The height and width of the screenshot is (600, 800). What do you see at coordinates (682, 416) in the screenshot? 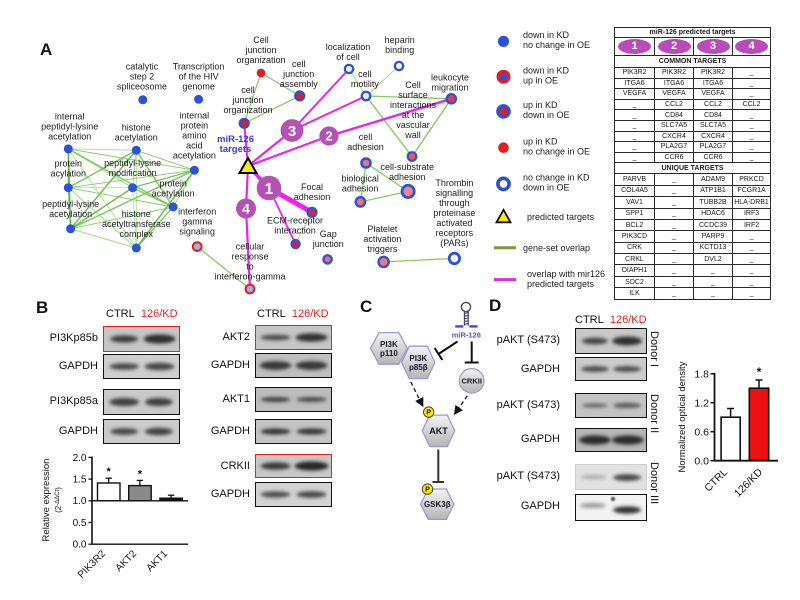
I see `svg-text: Normalized optical density` at bounding box center [682, 416].